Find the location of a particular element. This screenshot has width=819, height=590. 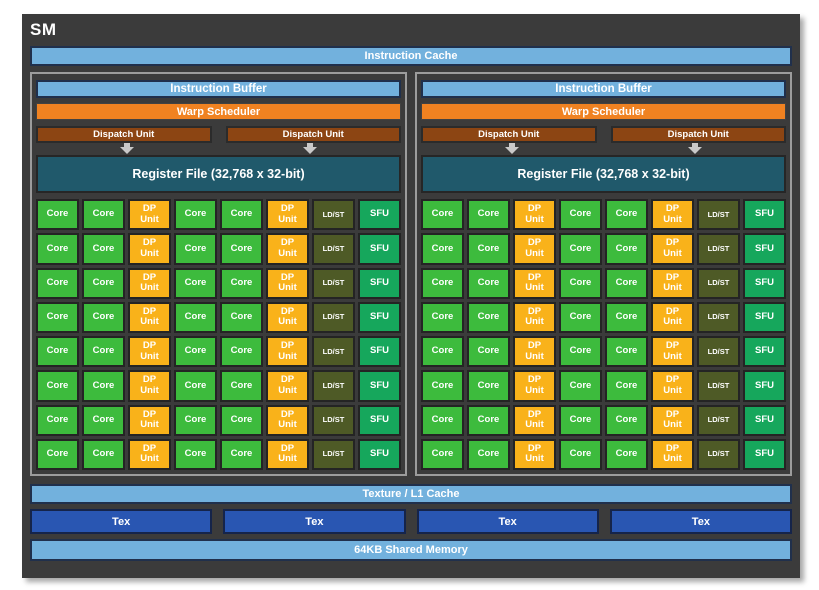

texture-l1-cache-bar: Texture / L1 Cache is located at coordinates (411, 494).